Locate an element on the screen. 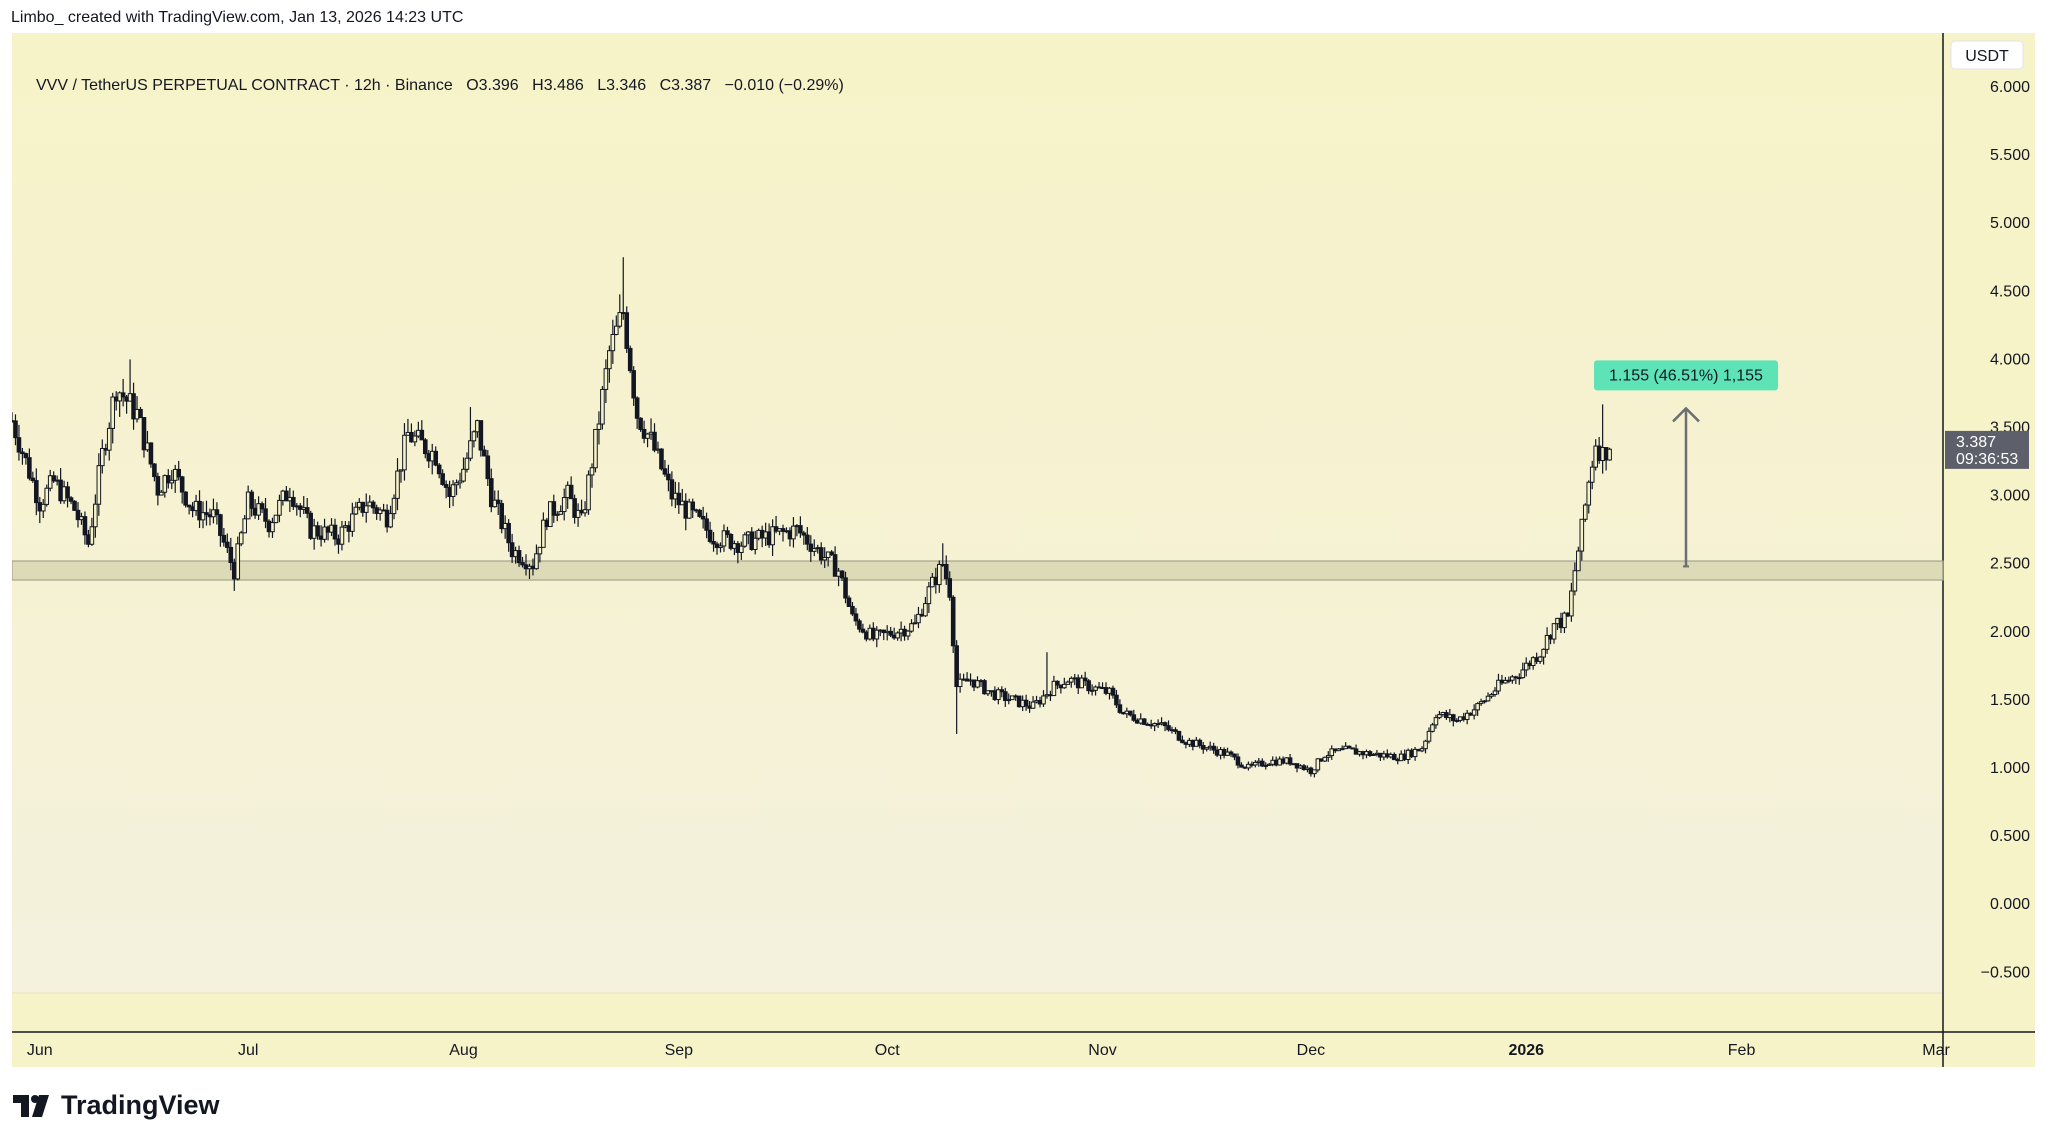  currency-label: USDT is located at coordinates (1987, 56).